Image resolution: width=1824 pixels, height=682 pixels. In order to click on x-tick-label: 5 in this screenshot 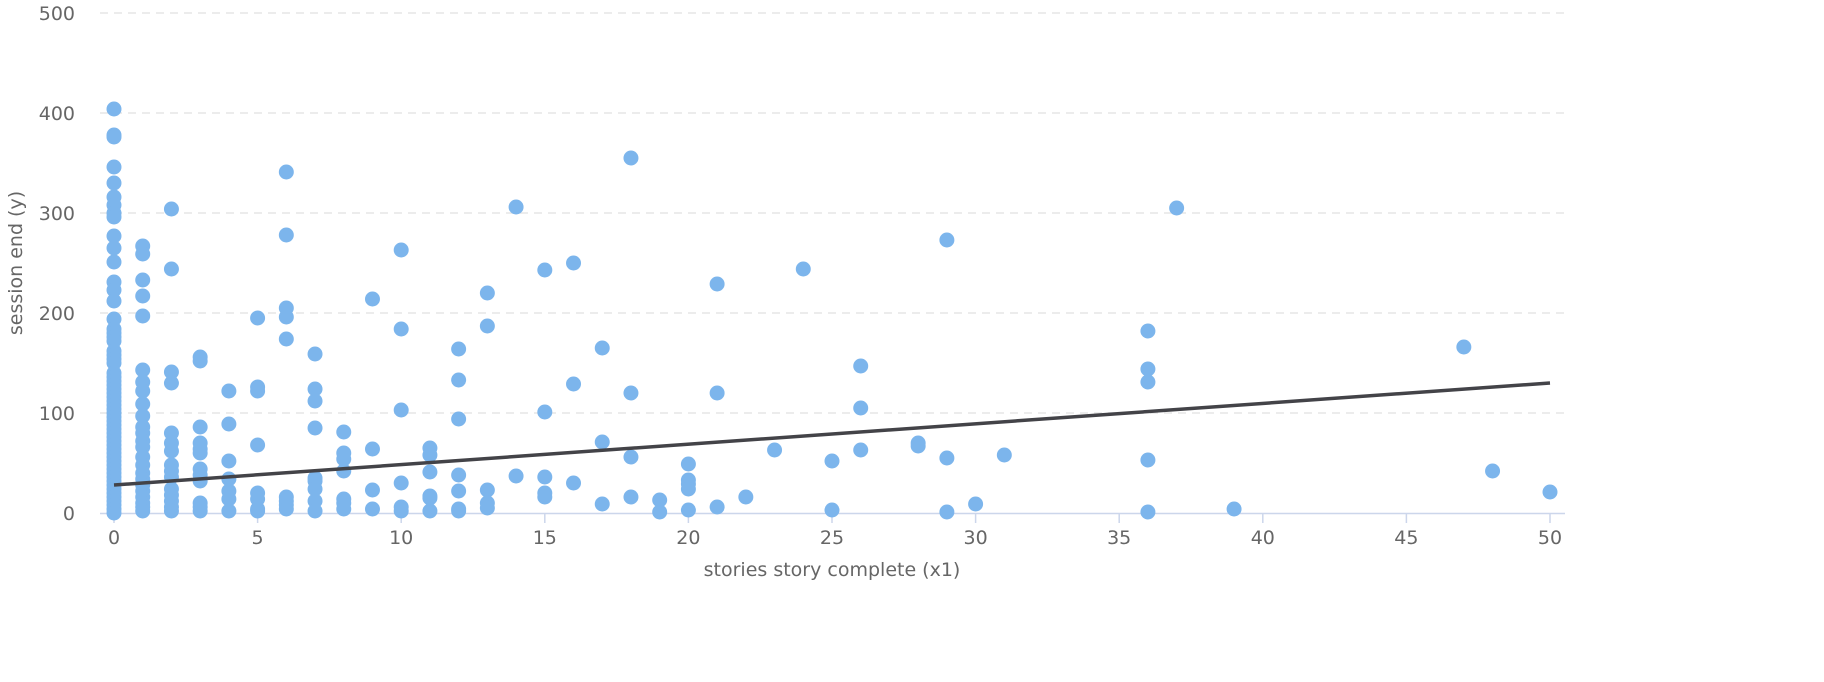, I will do `click(258, 538)`.